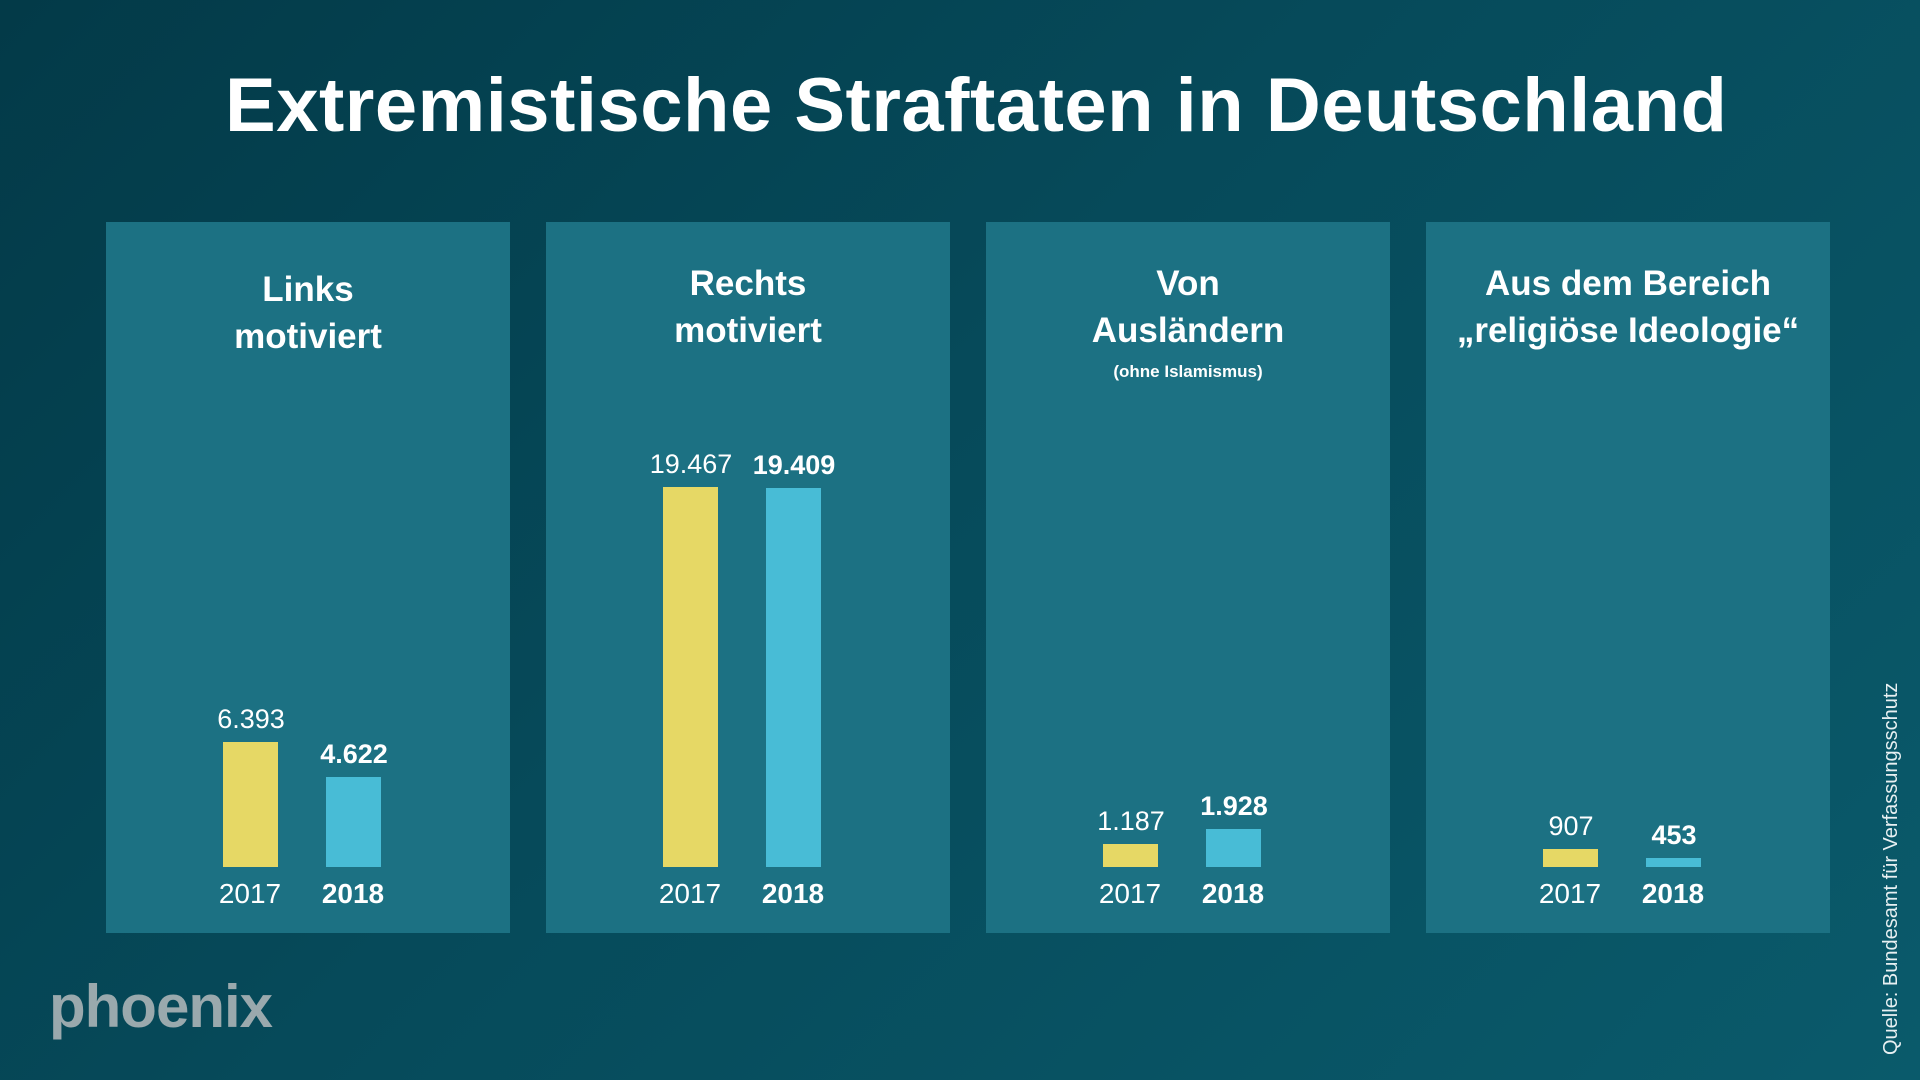  Describe the element at coordinates (748, 577) in the screenshot. I see `panel-1: Rechts motiviert 19.467 2017 19.409 2018` at that location.